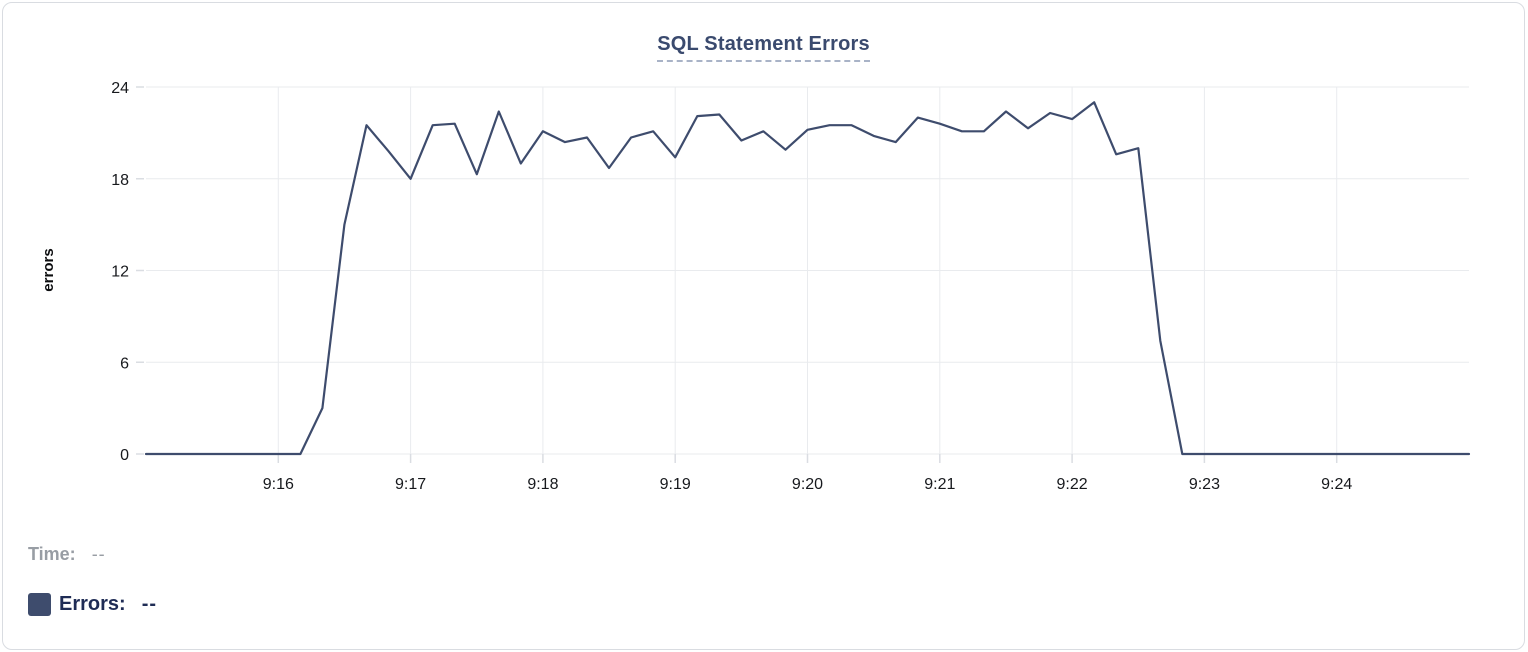 The height and width of the screenshot is (652, 1528). Describe the element at coordinates (98, 553) in the screenshot. I see `time-value: --` at that location.